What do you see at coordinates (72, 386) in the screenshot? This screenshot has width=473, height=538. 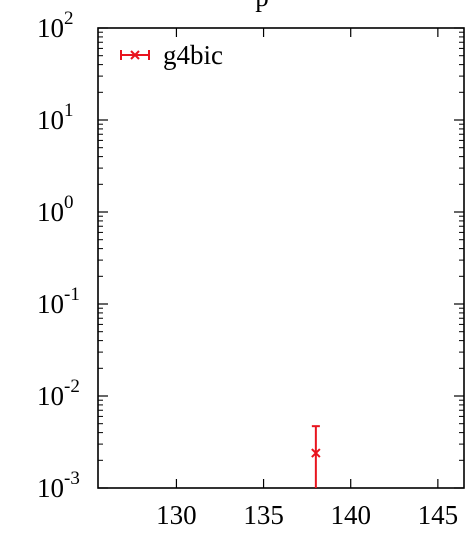 I see `y-tick-exponent: -2` at bounding box center [72, 386].